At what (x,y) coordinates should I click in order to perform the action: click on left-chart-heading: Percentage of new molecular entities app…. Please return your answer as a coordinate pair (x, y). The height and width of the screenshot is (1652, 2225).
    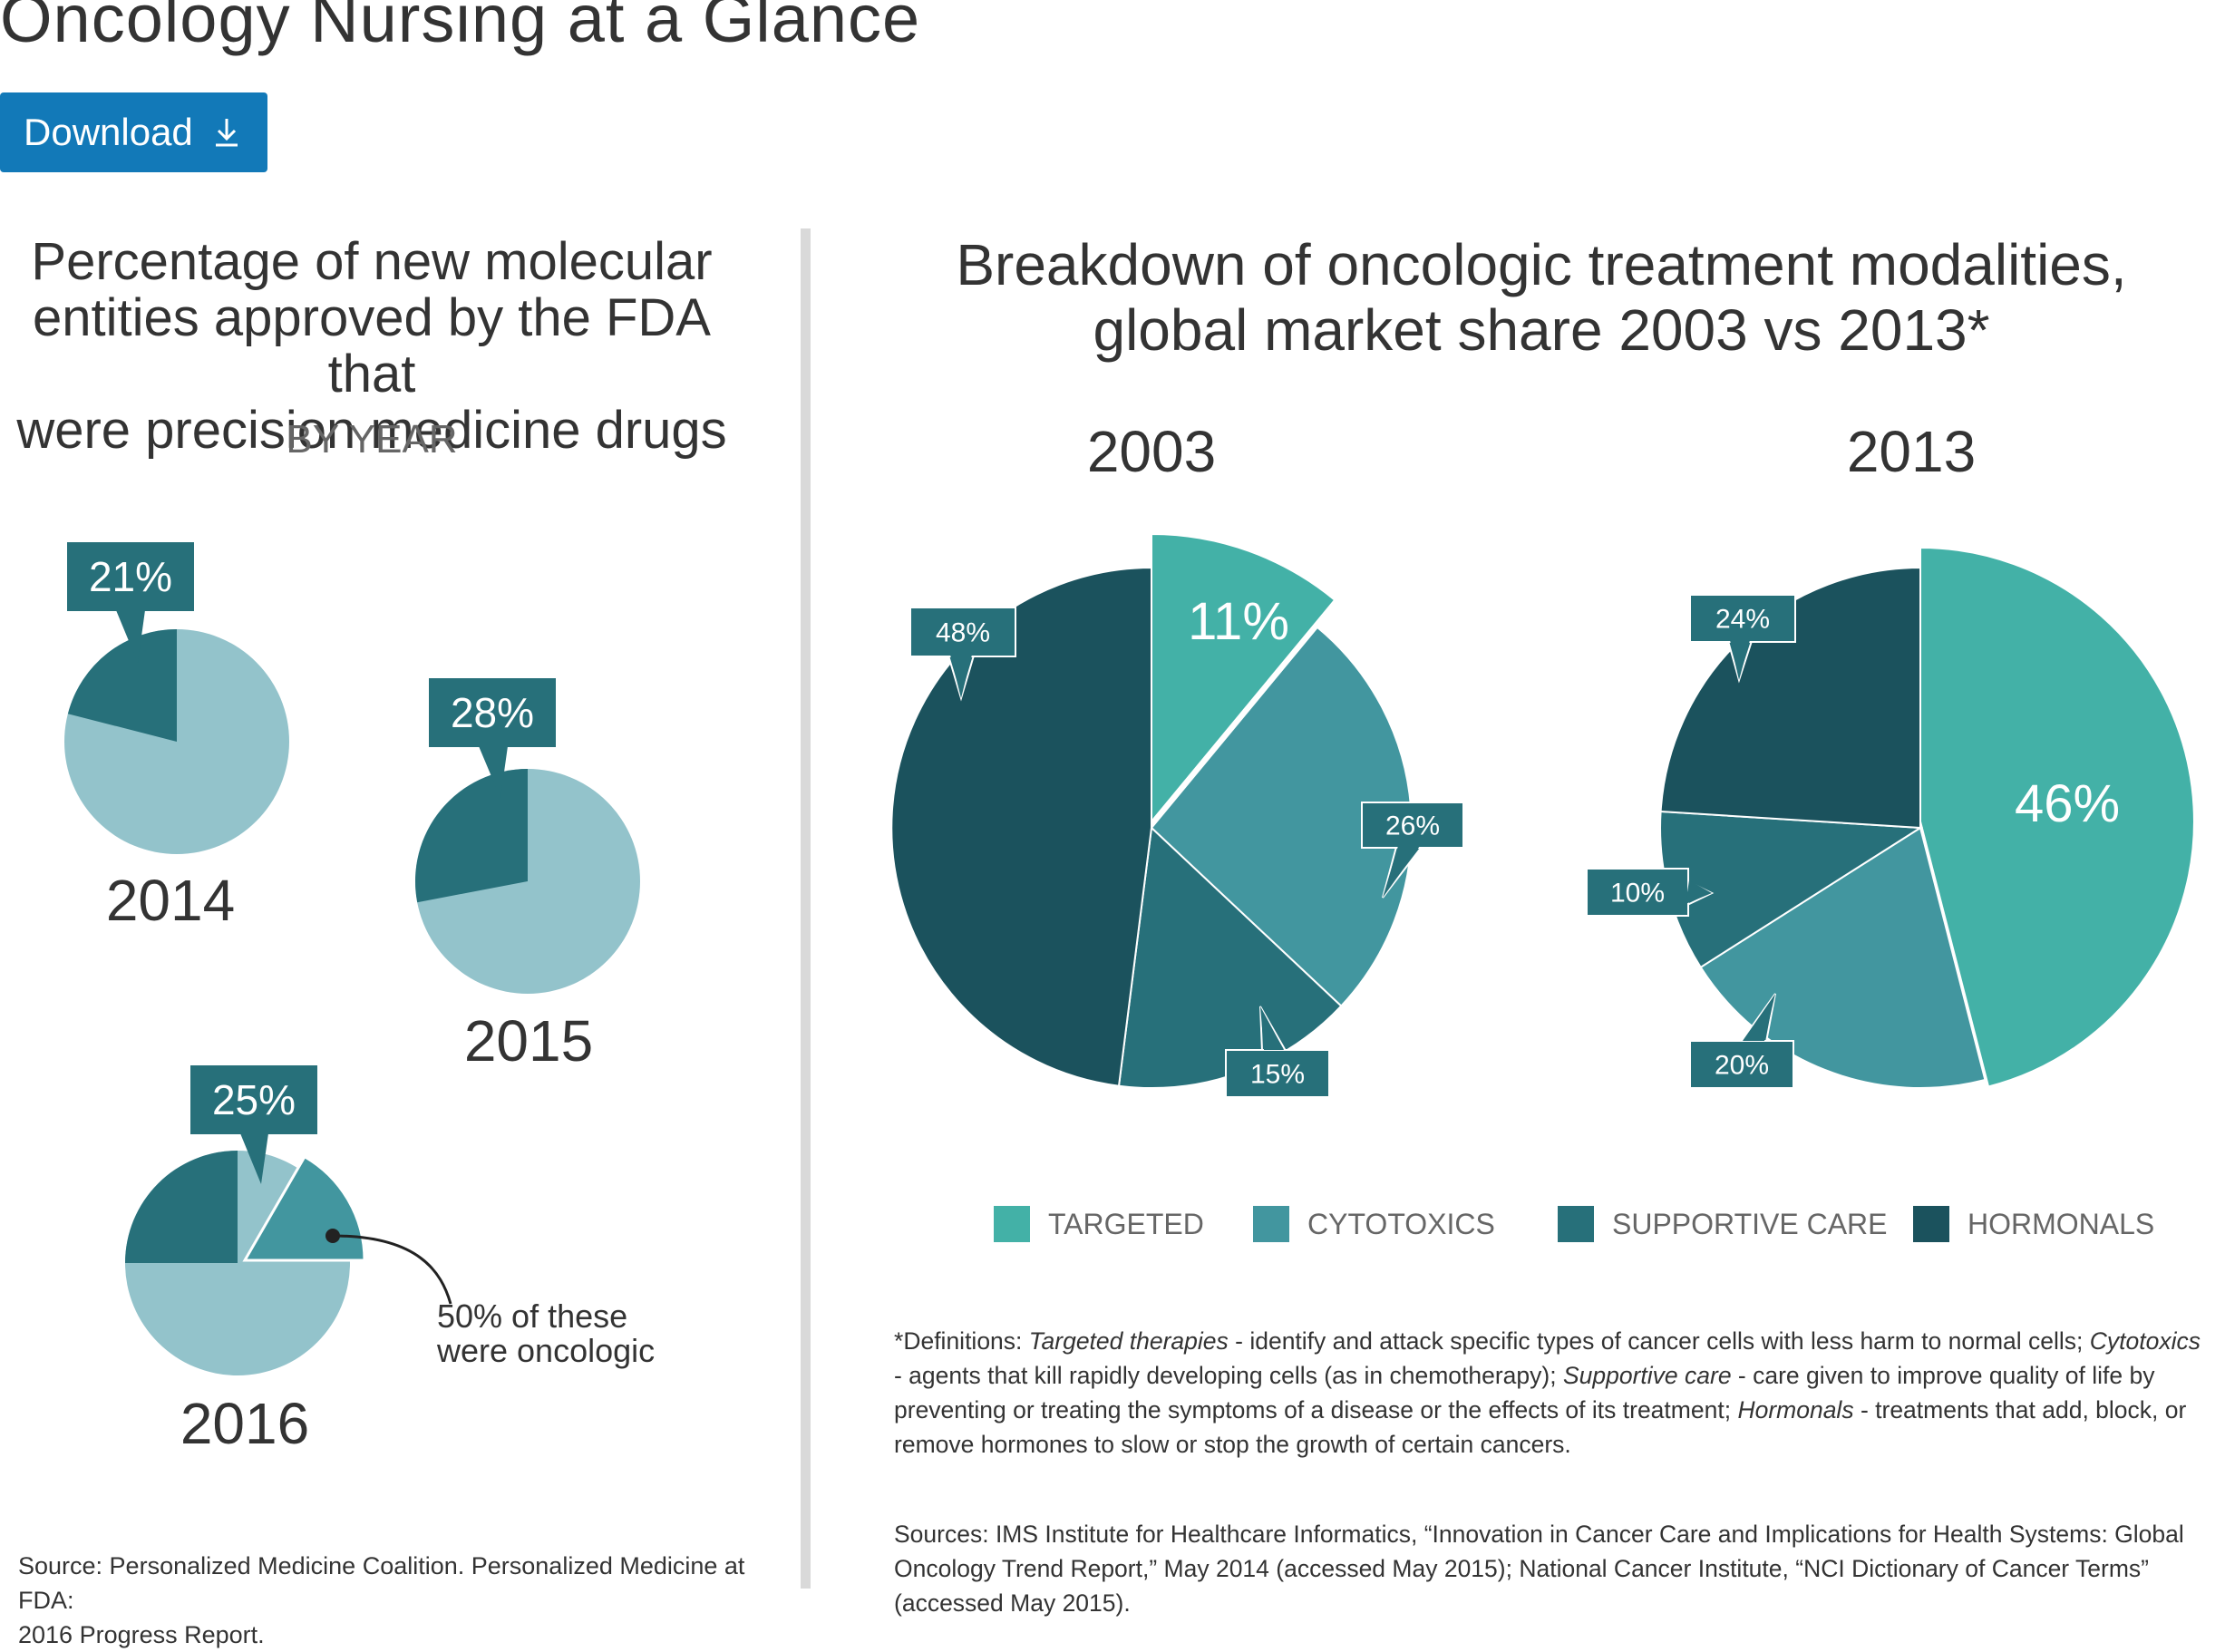
    Looking at the image, I should click on (371, 346).